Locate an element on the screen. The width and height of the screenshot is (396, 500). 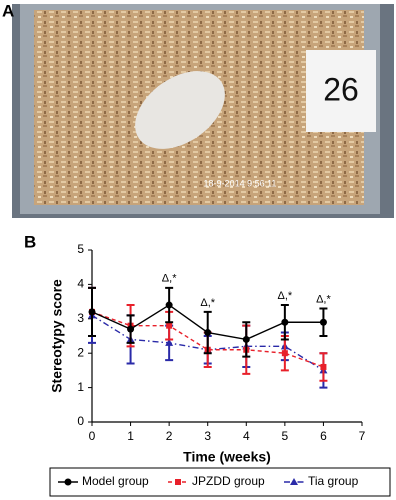
y-tick-label: 0 is located at coordinates (80, 421).